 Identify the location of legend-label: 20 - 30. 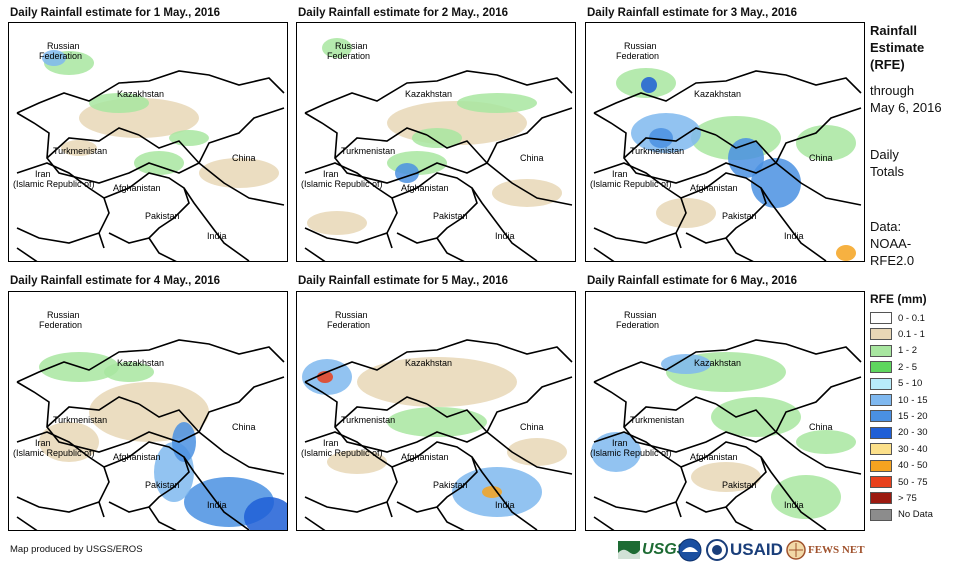
(913, 433).